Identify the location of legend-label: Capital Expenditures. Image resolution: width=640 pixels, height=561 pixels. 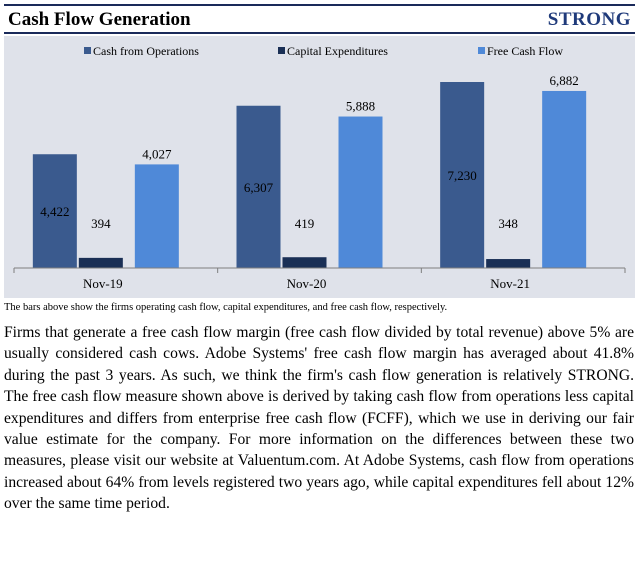
(337, 51).